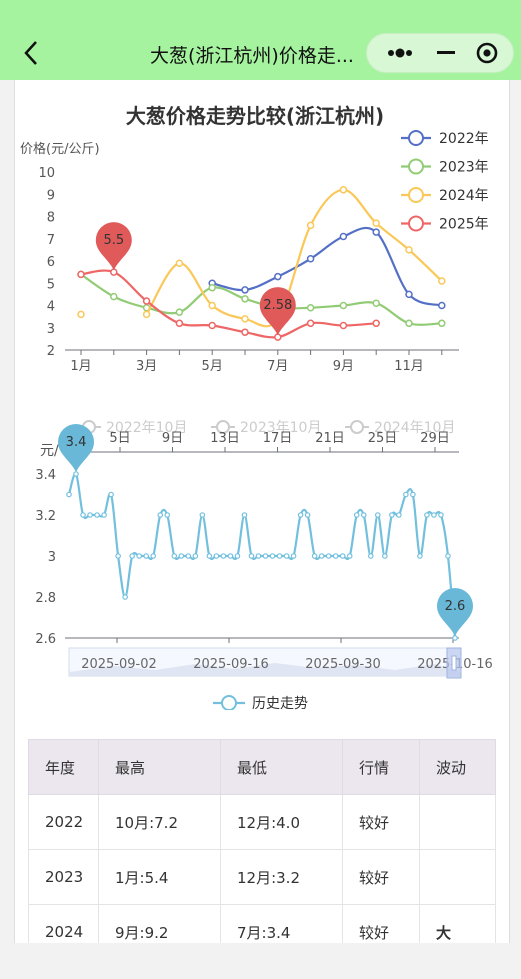  Describe the element at coordinates (51, 240) in the screenshot. I see `y-tick-label: 7` at that location.